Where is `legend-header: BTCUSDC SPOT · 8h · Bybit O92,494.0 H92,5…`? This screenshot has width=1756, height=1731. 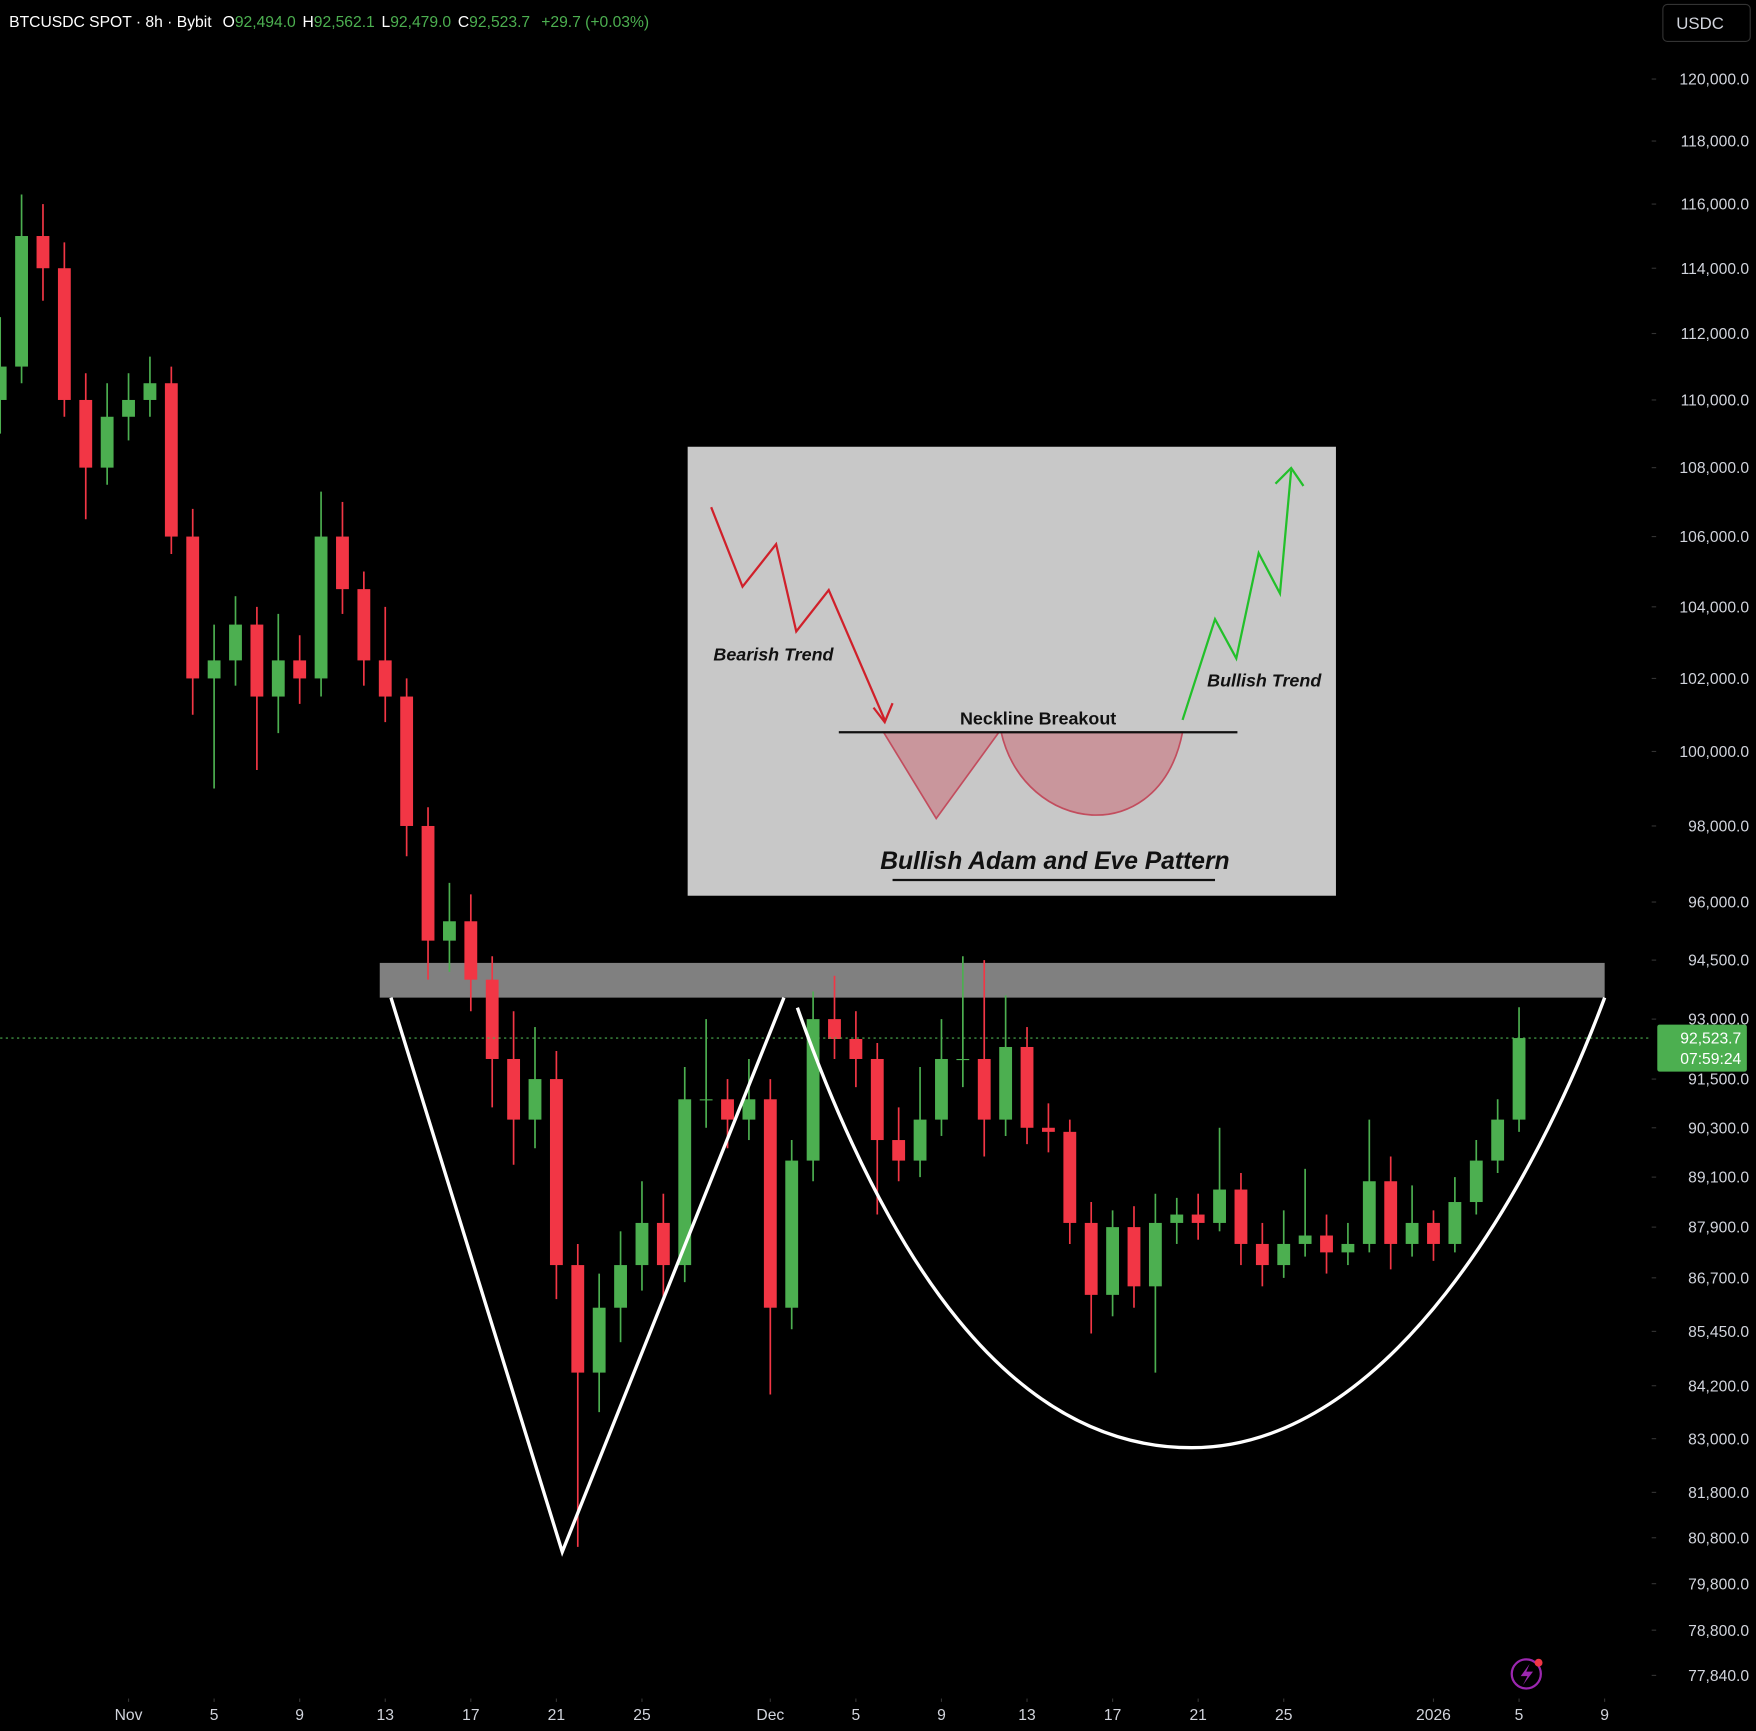
legend-header: BTCUSDC SPOT · 8h · Bybit O92,494.0 H92,5… is located at coordinates (329, 22).